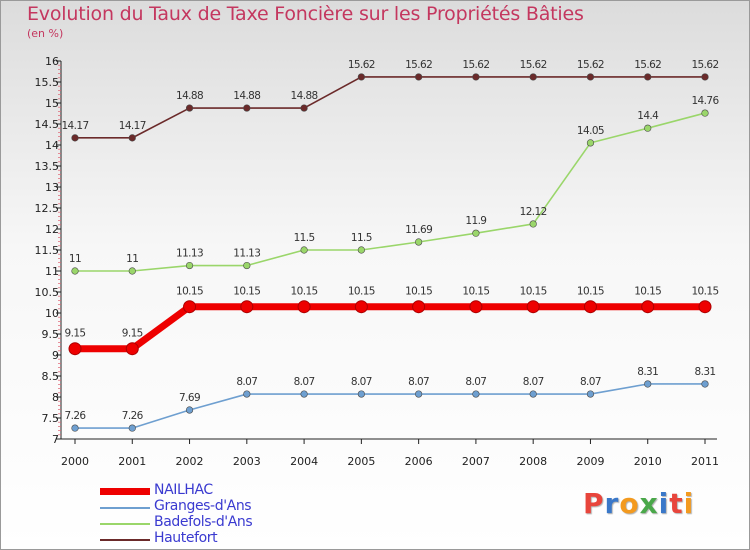 Image resolution: width=750 pixels, height=550 pixels. Describe the element at coordinates (419, 461) in the screenshot. I see `x-tick-label: 2006` at that location.